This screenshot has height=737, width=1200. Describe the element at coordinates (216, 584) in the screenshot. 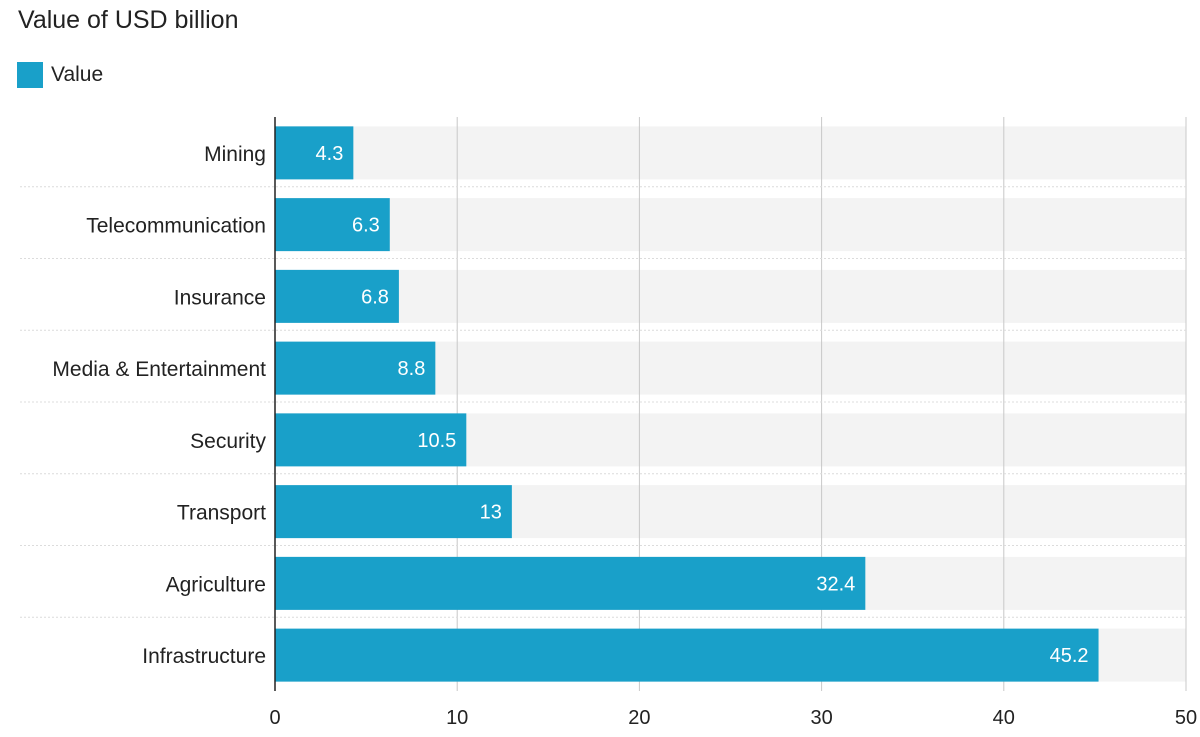

I see `category-label-6: Agriculture` at that location.